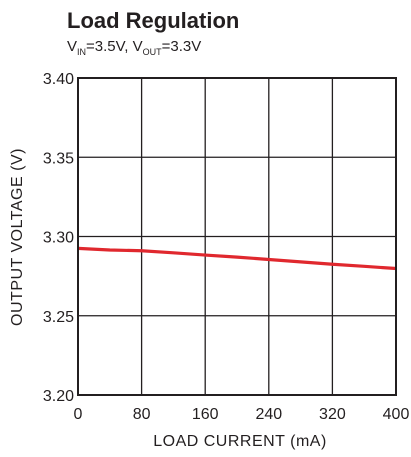  I want to click on y-tick-labels: 3.40 3.35 3.30 3.25 3.20, so click(58, 238).